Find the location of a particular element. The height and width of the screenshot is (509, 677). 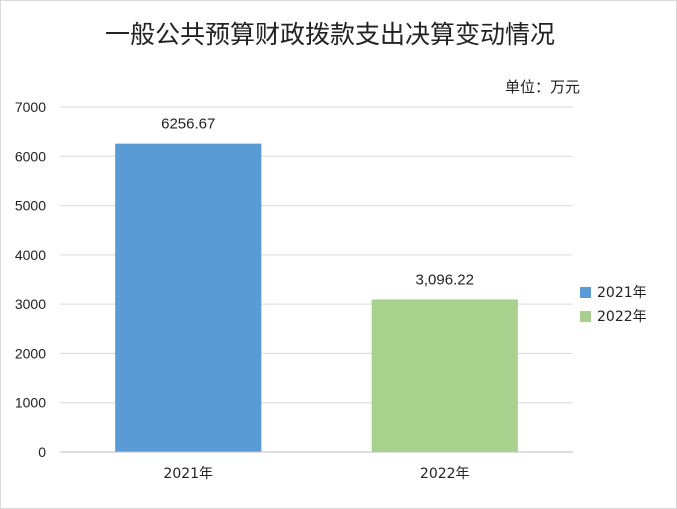

bar-2022年 is located at coordinates (444, 375).